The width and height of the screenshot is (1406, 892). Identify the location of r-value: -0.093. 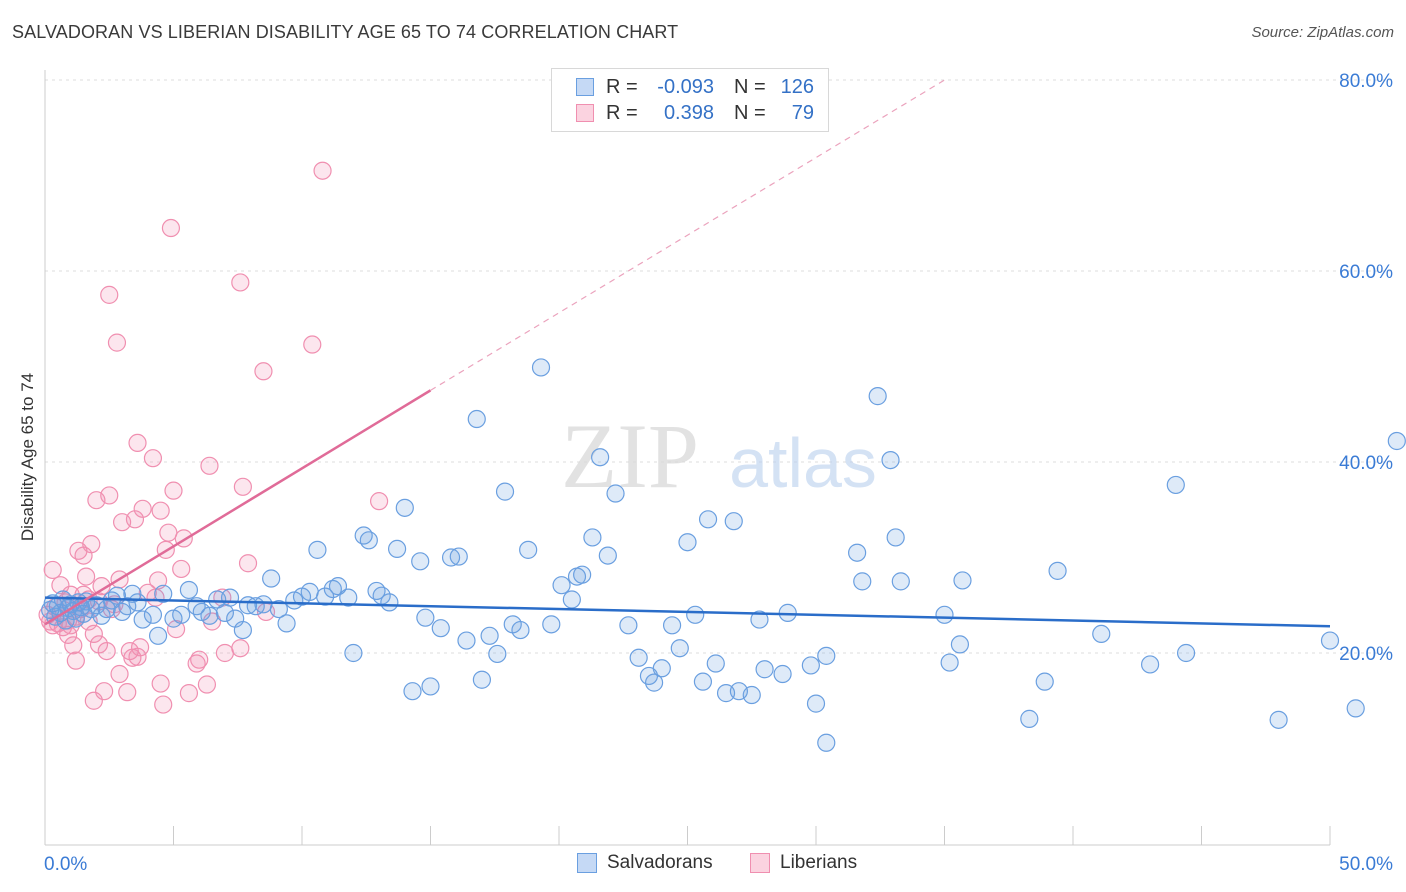
(685, 86).